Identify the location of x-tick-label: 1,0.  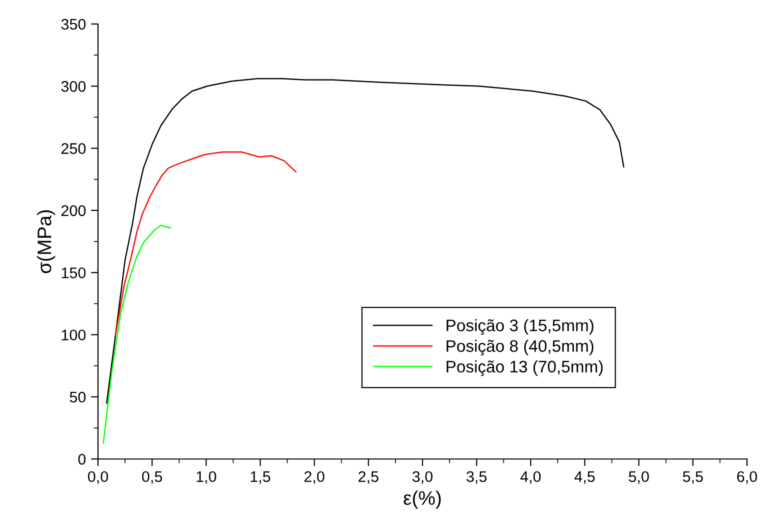
(206, 477).